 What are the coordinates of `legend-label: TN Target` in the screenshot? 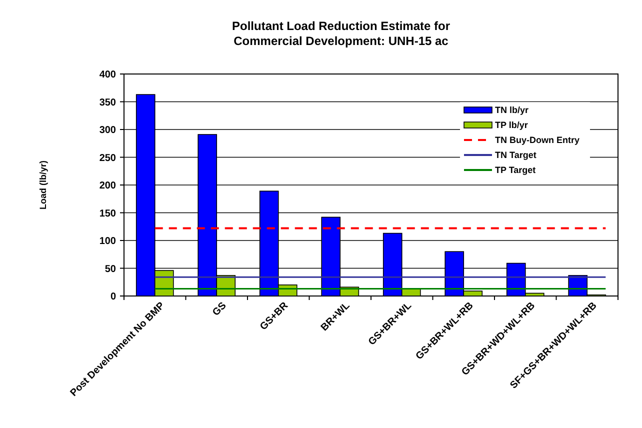 It's located at (515, 155).